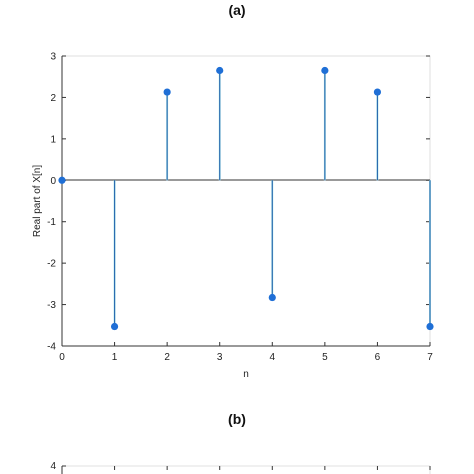  What do you see at coordinates (53, 57) in the screenshot?
I see `y-tick-label: 3` at bounding box center [53, 57].